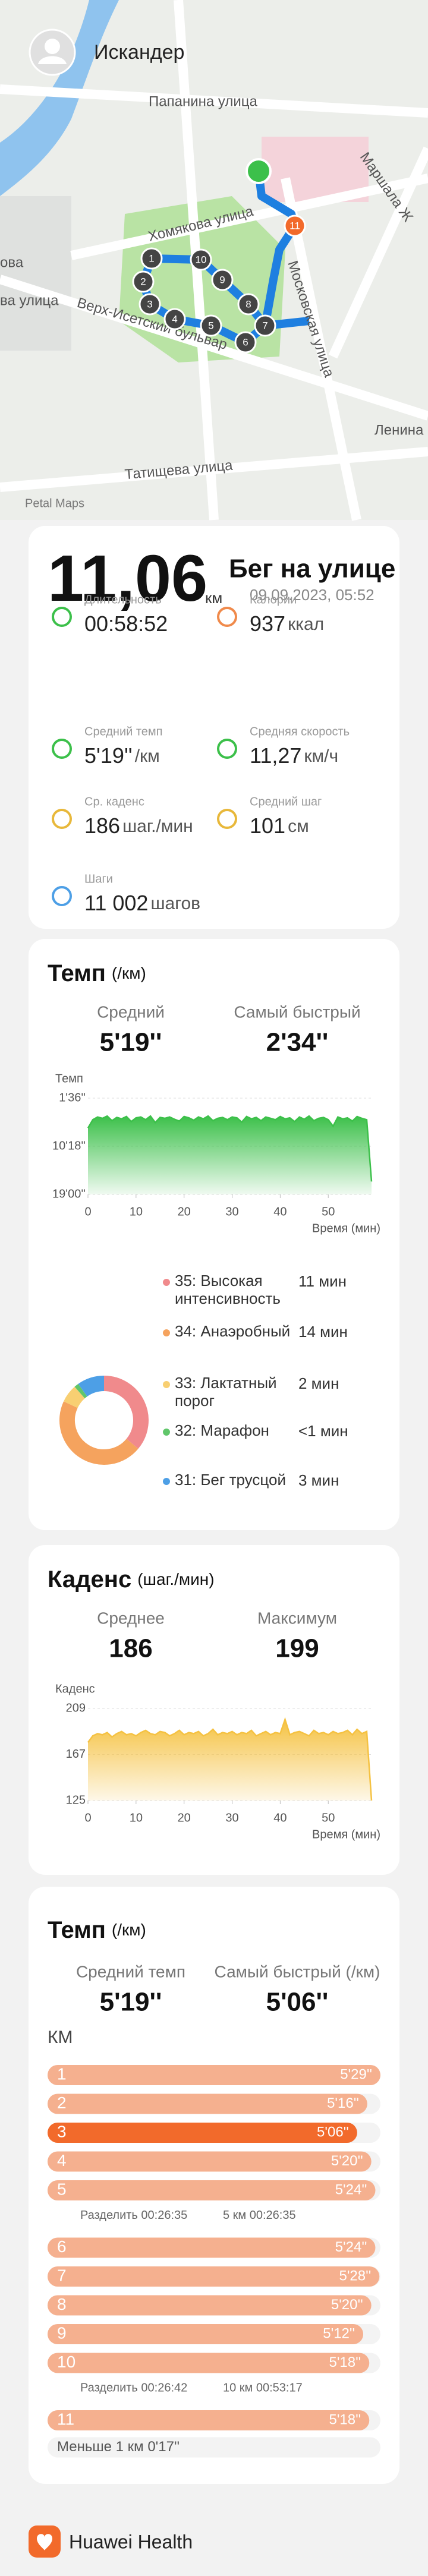 The width and height of the screenshot is (428, 2576). I want to click on card-title: Темп (/км), so click(97, 973).